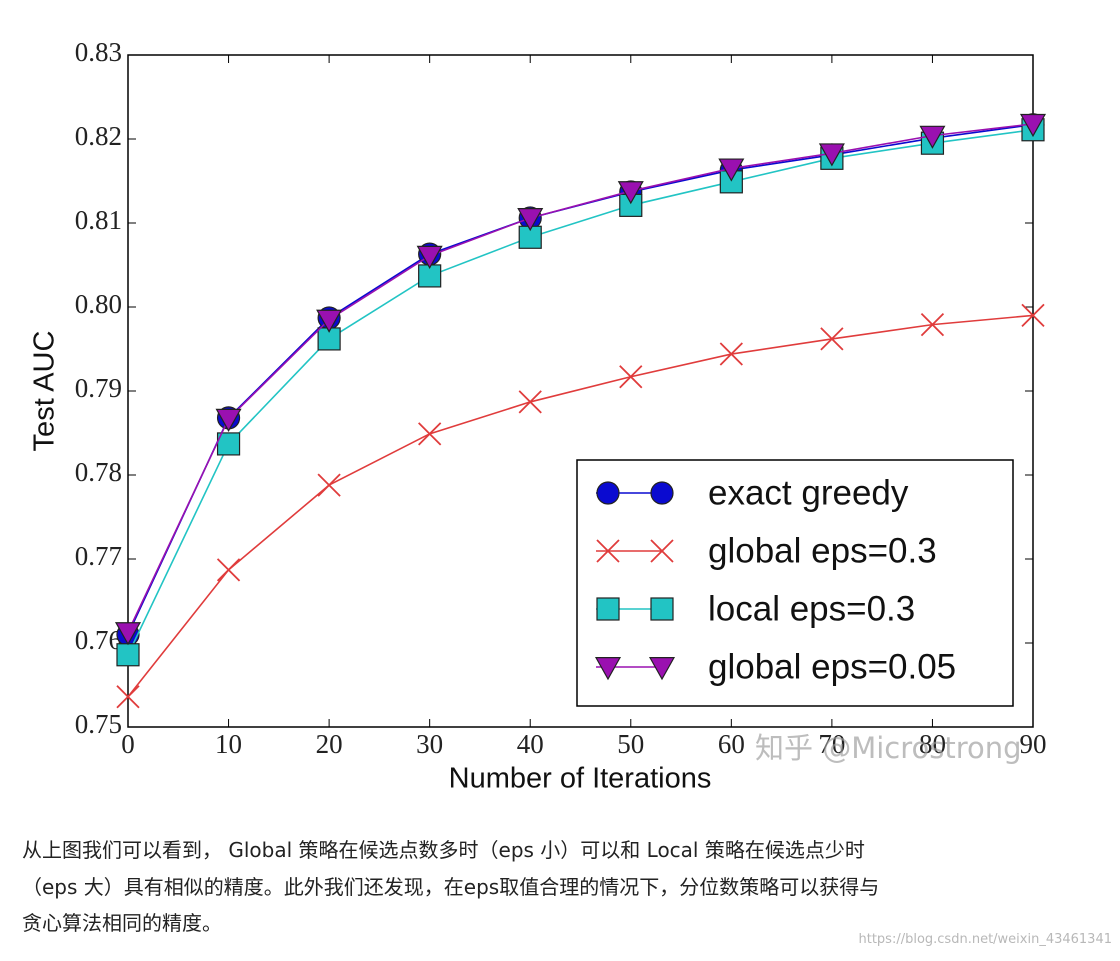 This screenshot has height=961, width=1120. Describe the element at coordinates (580, 779) in the screenshot. I see `x-axis-label: Number of Iterations` at that location.